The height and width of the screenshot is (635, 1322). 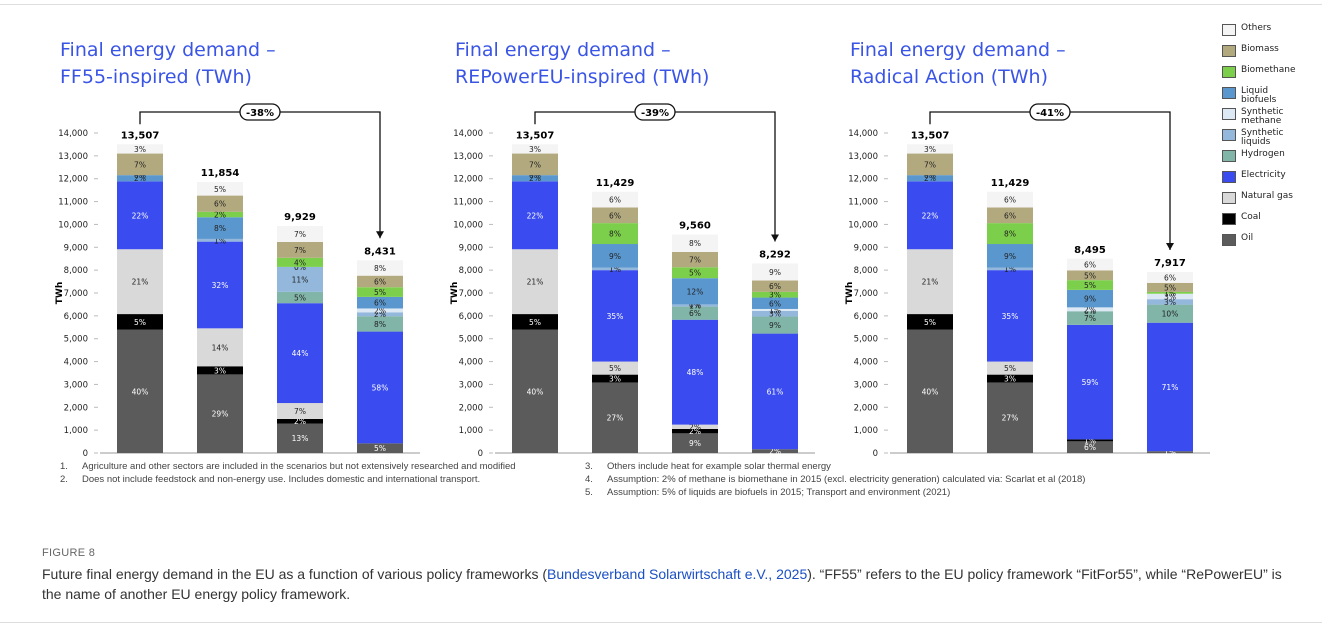 What do you see at coordinates (156, 77) in the screenshot?
I see `chart-title: FF55-inspired (TWh)` at bounding box center [156, 77].